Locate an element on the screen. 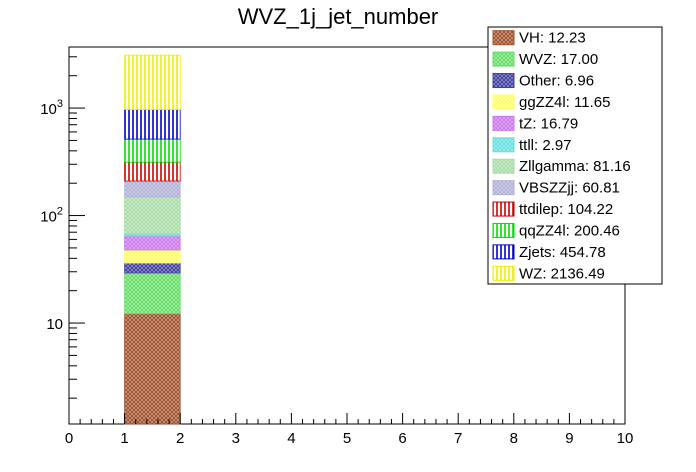 The image size is (696, 472). legend-swatch-ttdilep is located at coordinates (503, 209).